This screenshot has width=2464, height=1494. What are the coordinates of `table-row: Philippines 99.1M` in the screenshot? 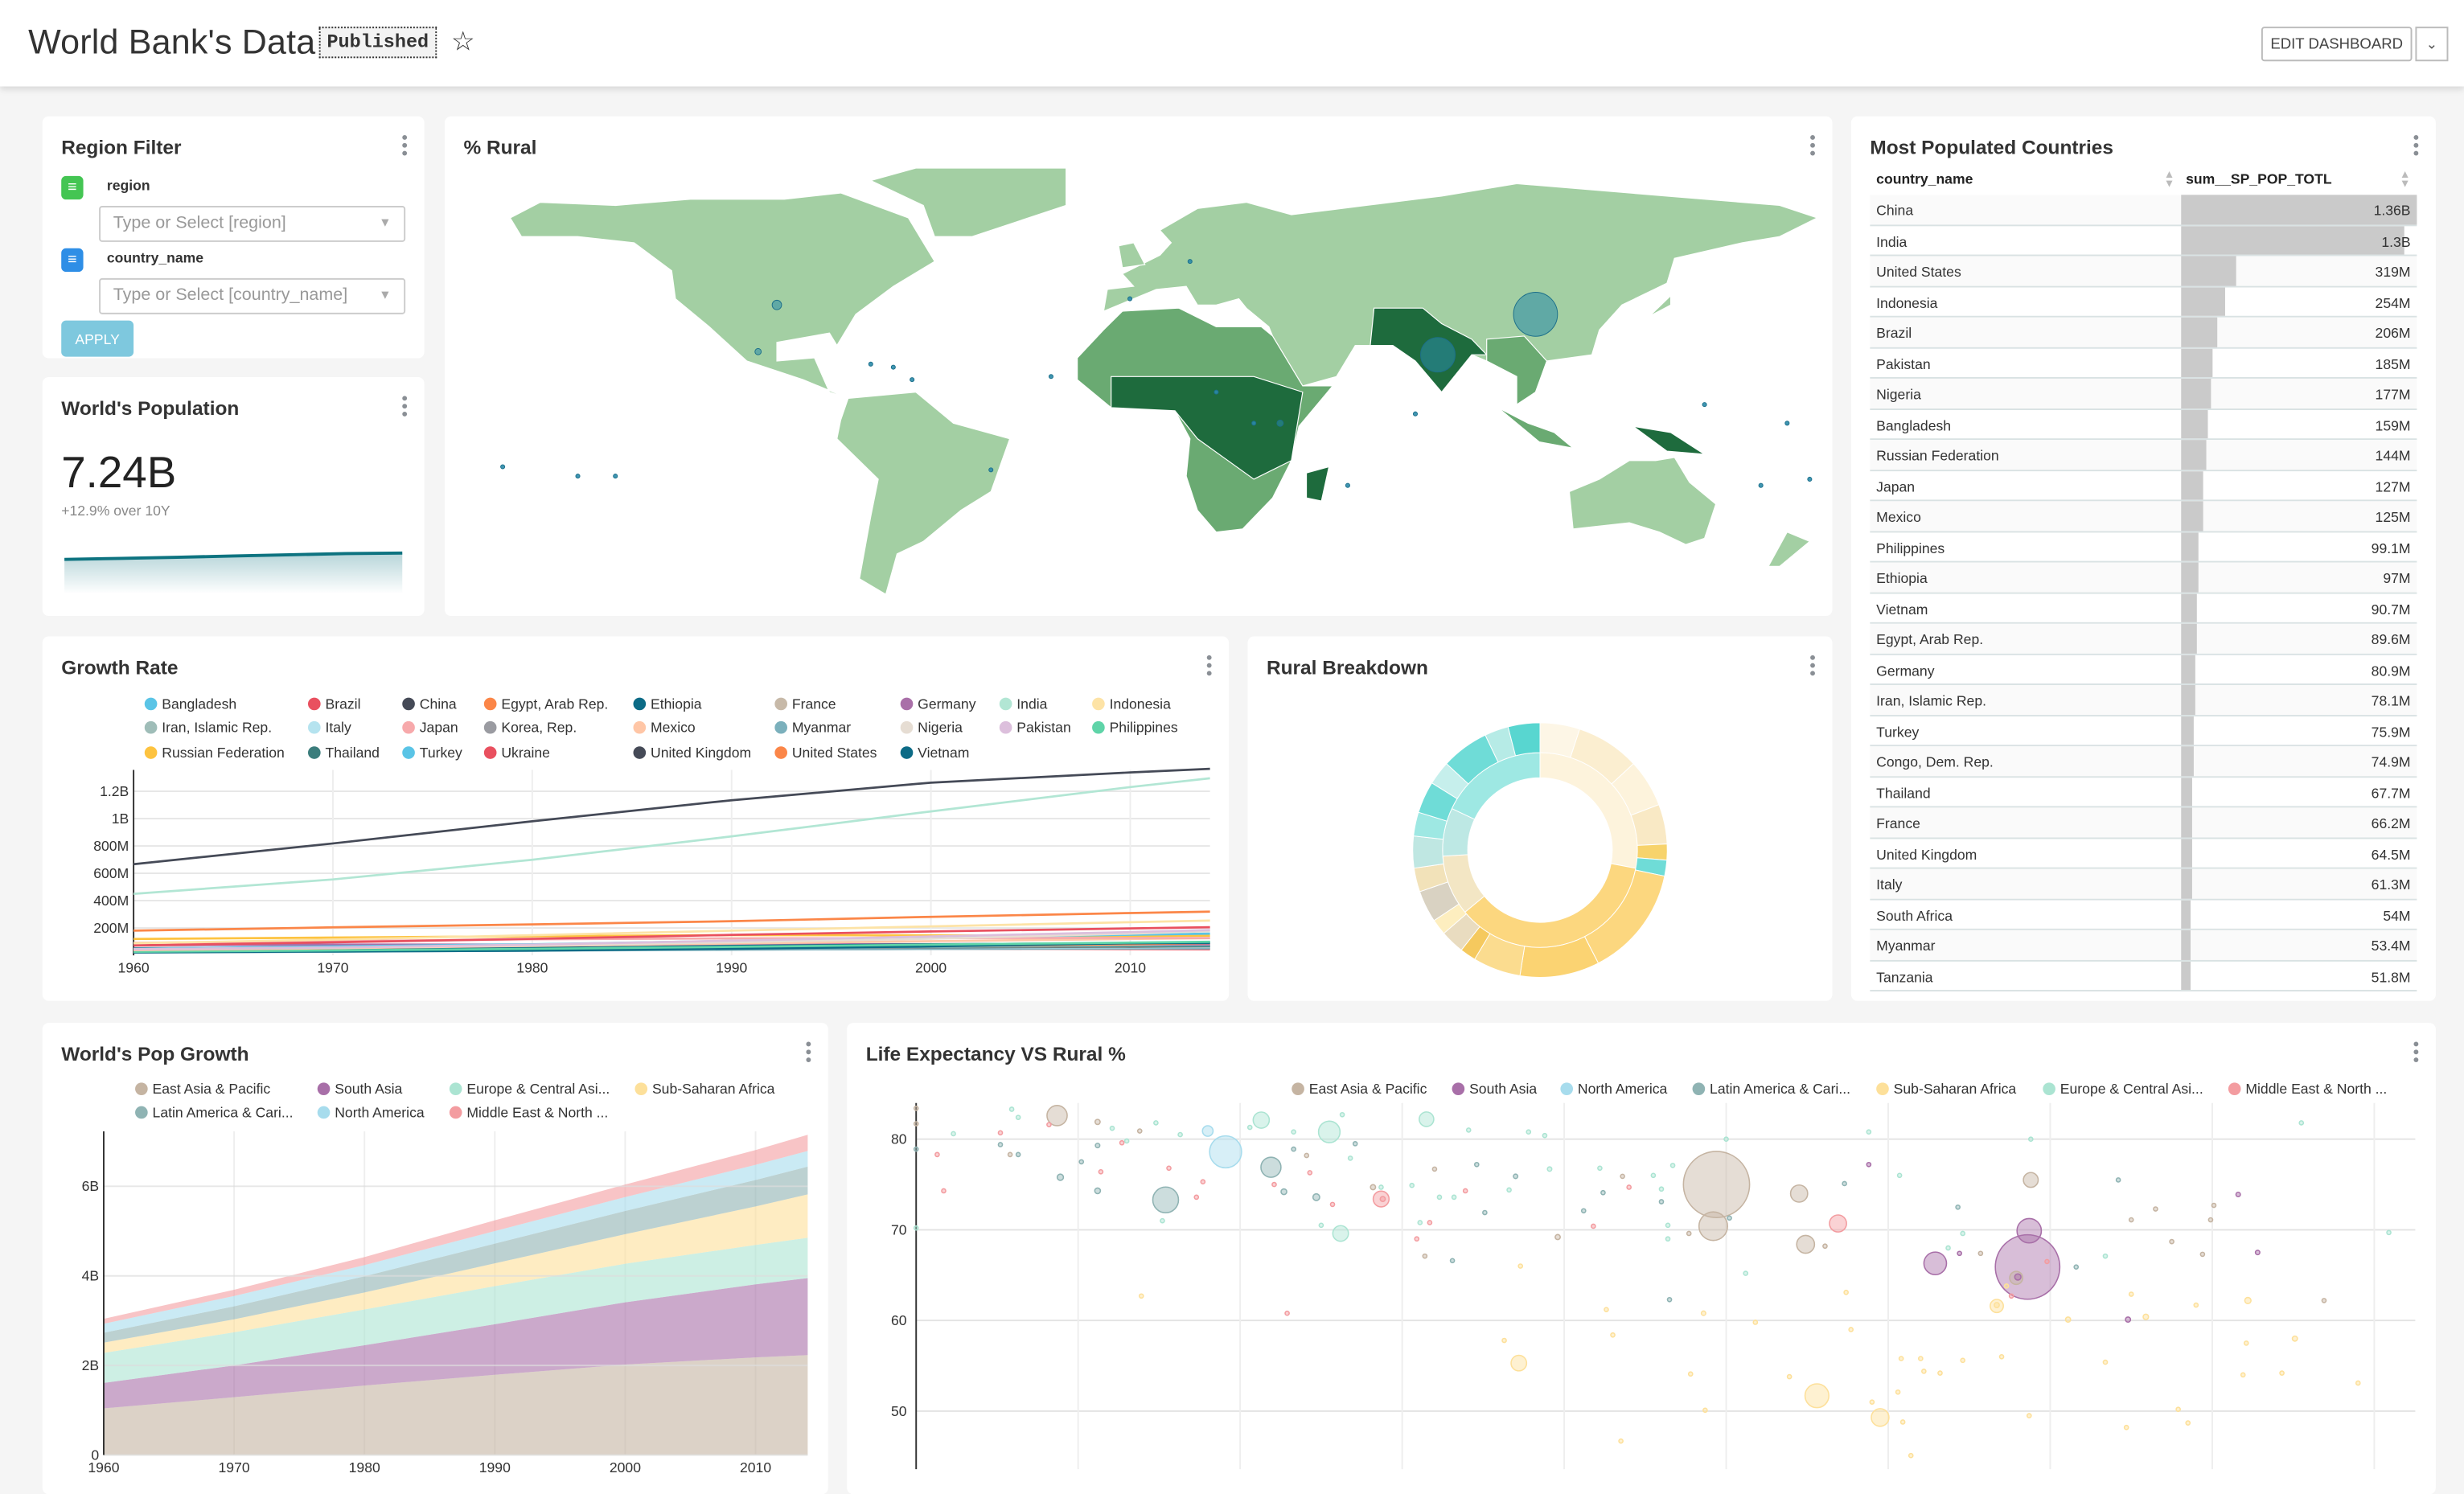 It's located at (2143, 547).